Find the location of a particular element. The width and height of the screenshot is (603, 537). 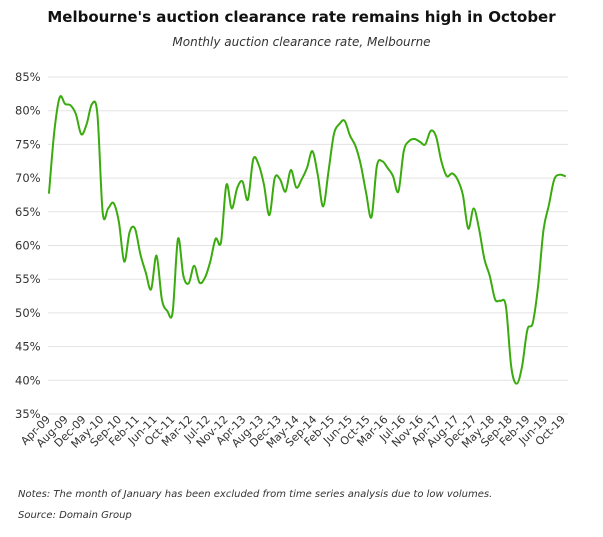

y-tick-label: 85% is located at coordinates (28, 77).